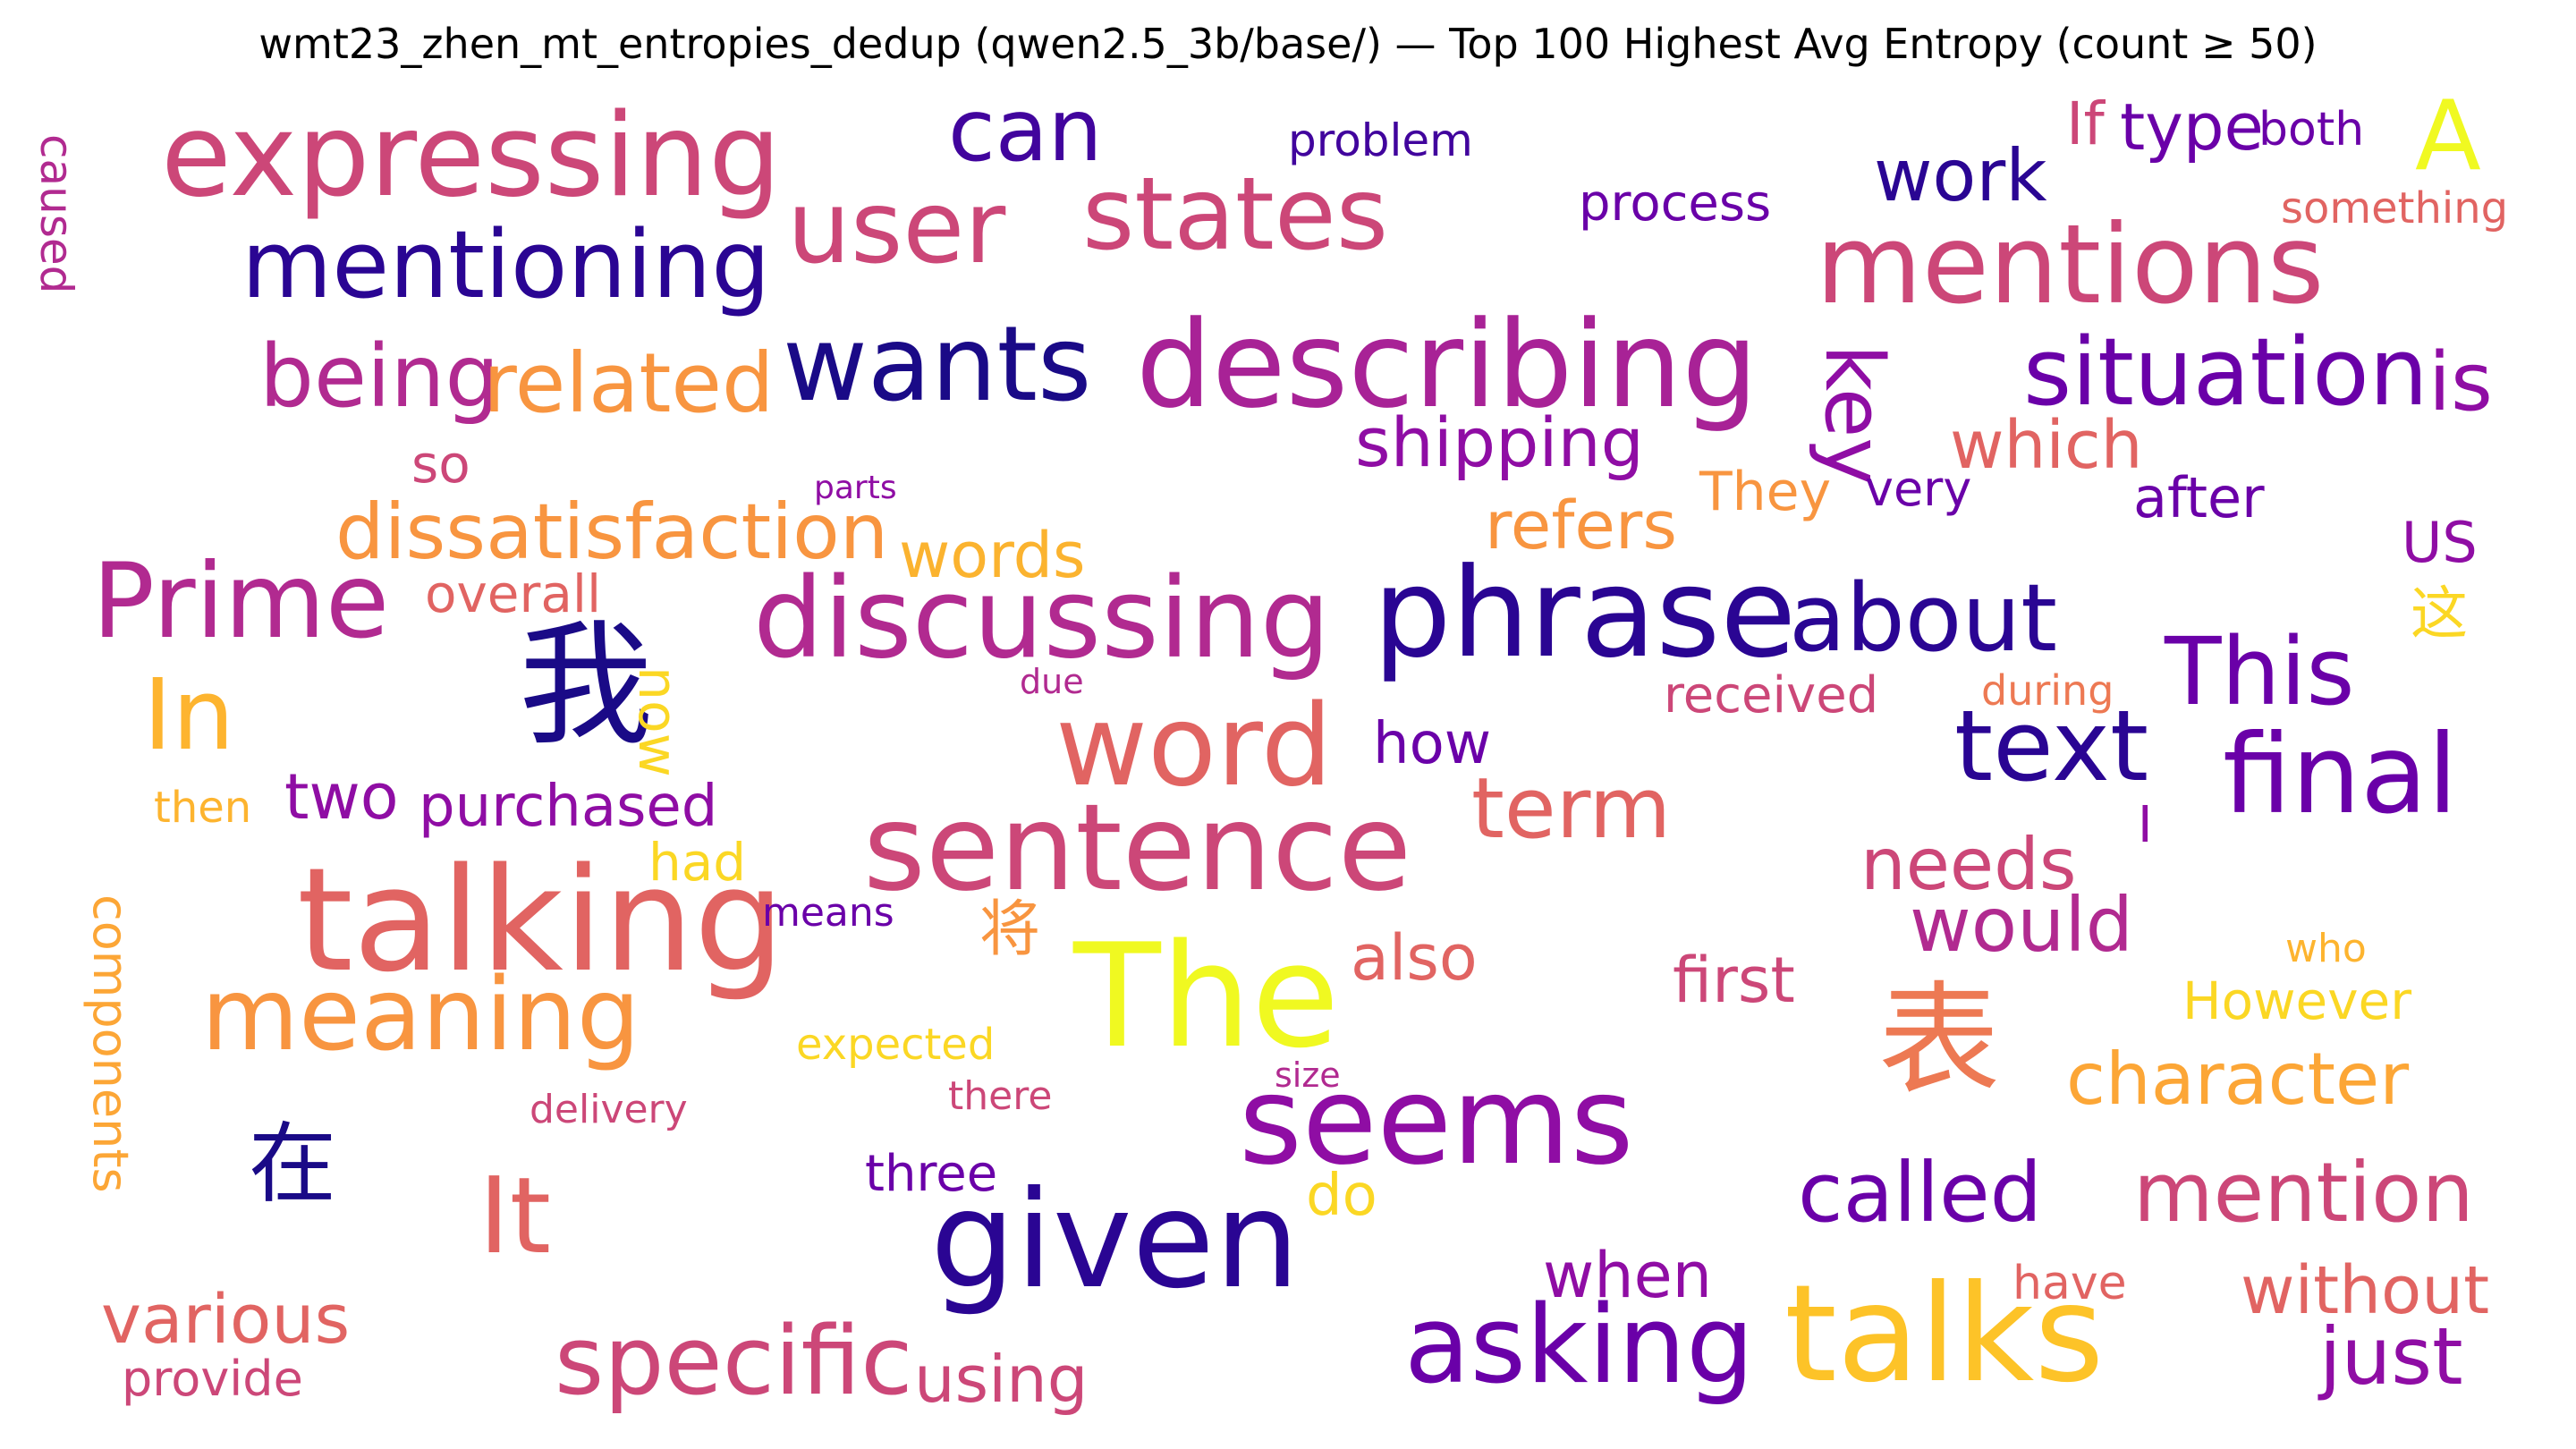 This screenshot has width=2576, height=1449. What do you see at coordinates (2311, 130) in the screenshot?
I see `word-both: both` at bounding box center [2311, 130].